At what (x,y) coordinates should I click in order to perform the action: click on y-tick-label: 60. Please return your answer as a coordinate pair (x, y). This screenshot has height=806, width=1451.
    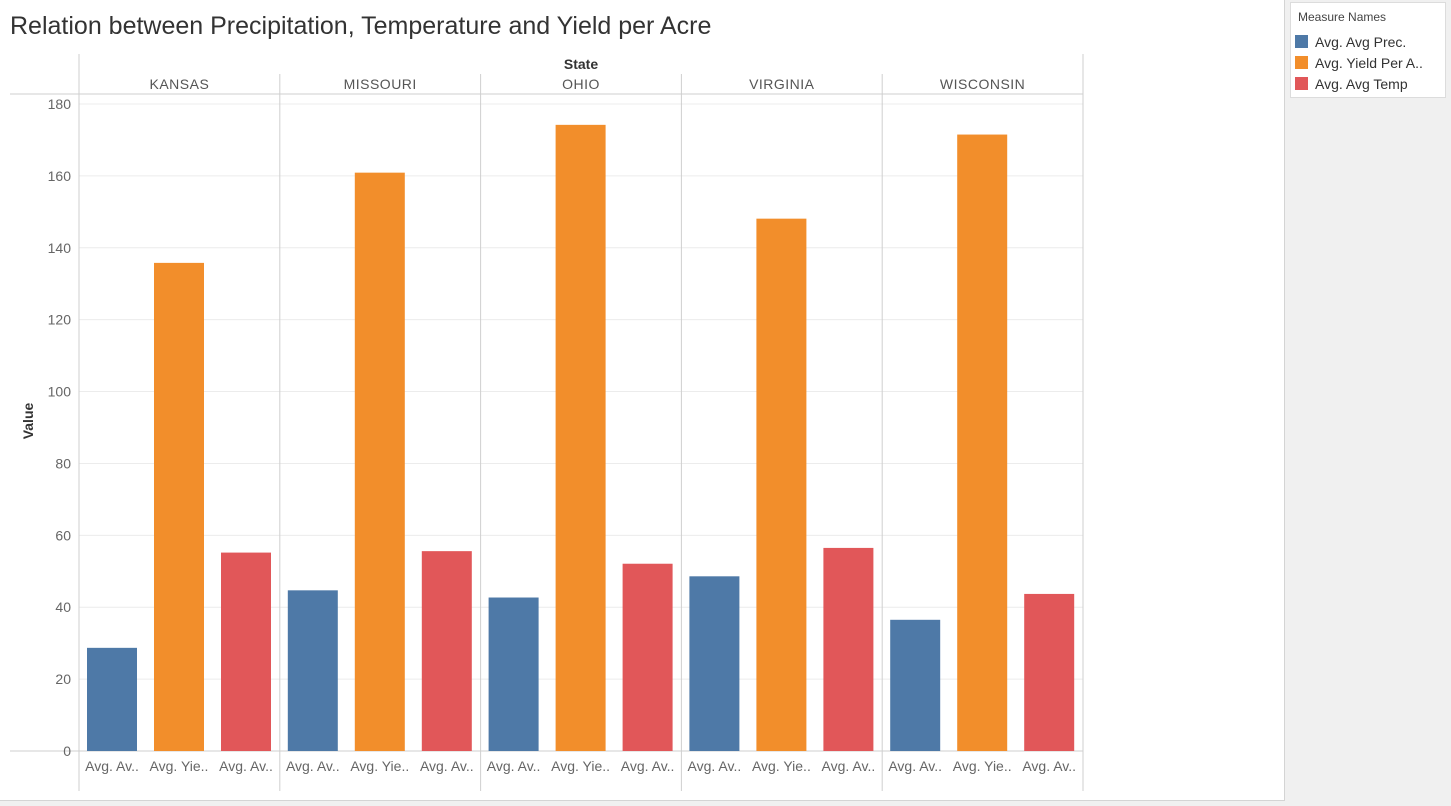
    Looking at the image, I should click on (63, 535).